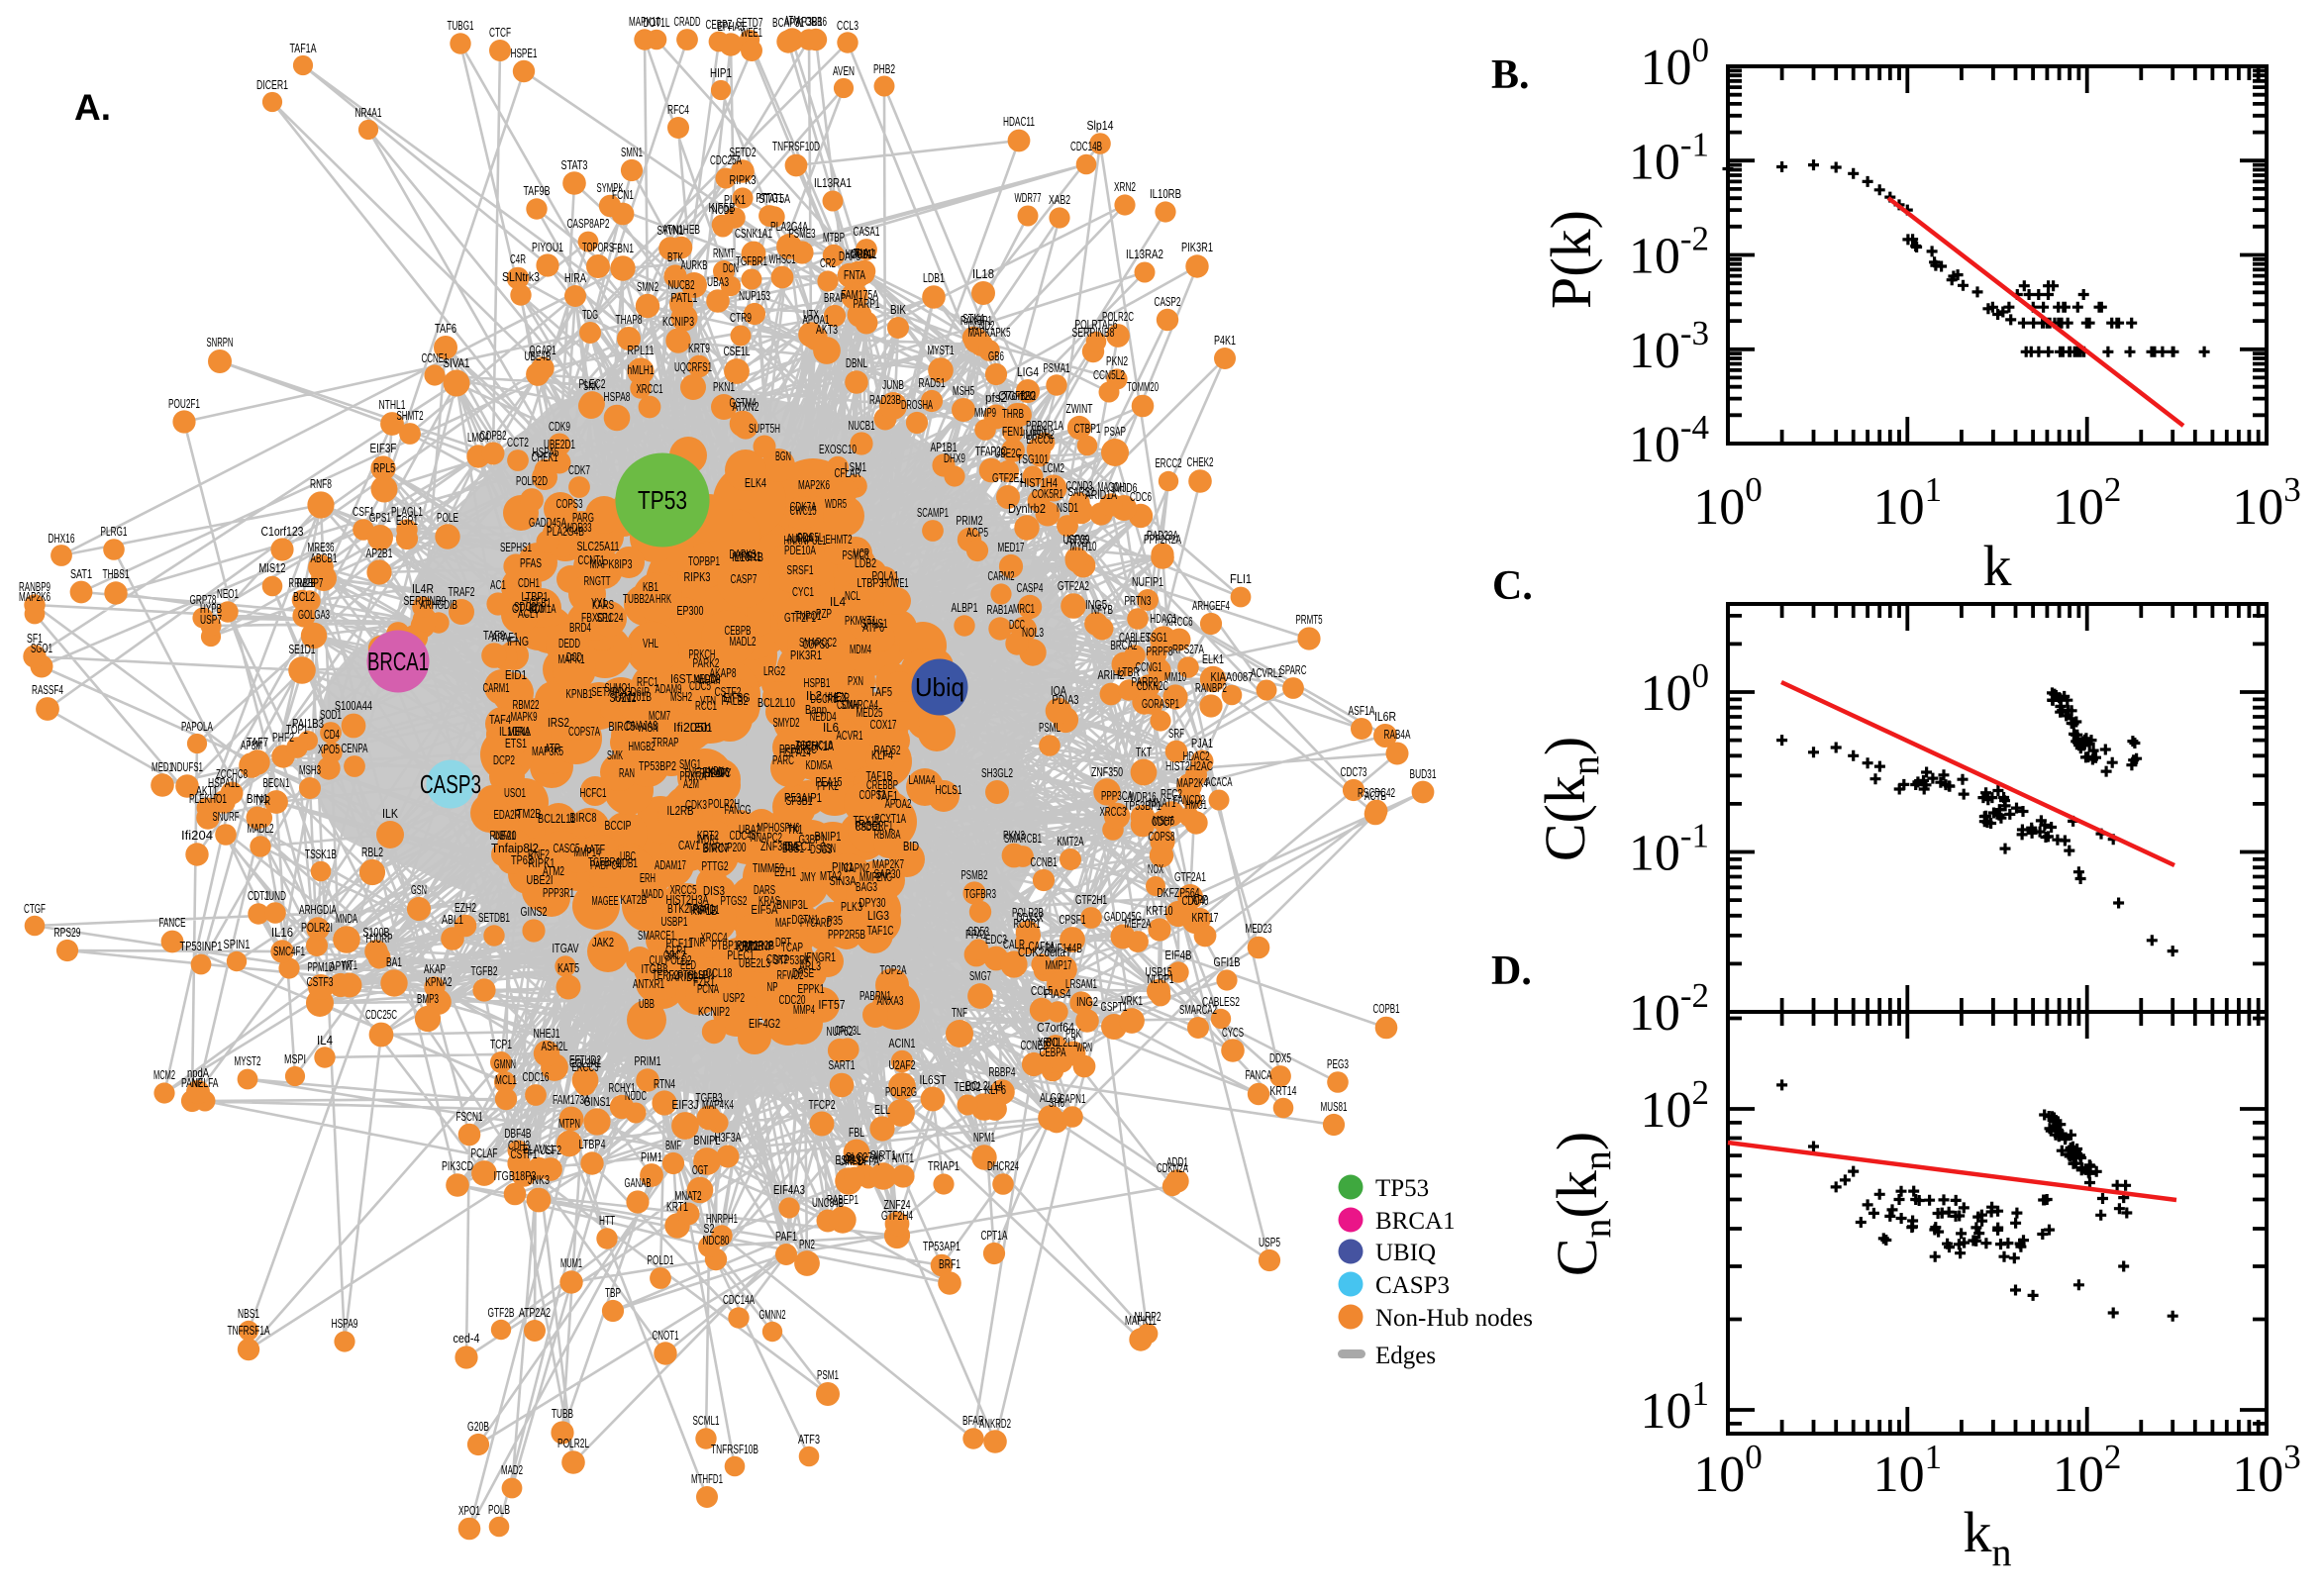 Image resolution: width=2323 pixels, height=1596 pixels. What do you see at coordinates (519, 1134) in the screenshot?
I see `svg-text: DBF4B` at bounding box center [519, 1134].